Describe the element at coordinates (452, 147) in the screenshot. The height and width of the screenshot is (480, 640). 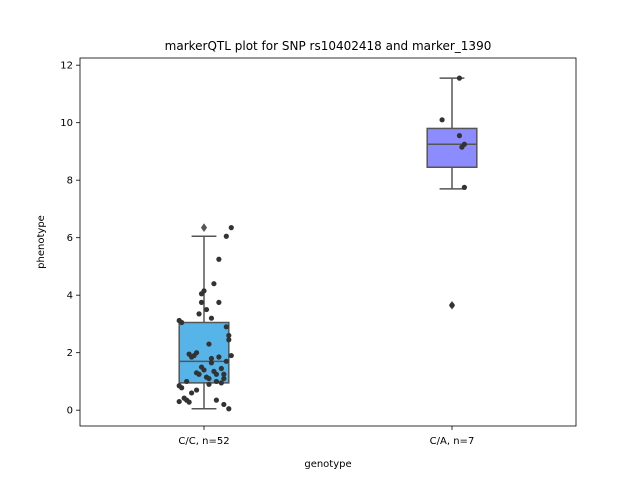
I see `iqr-box` at that location.